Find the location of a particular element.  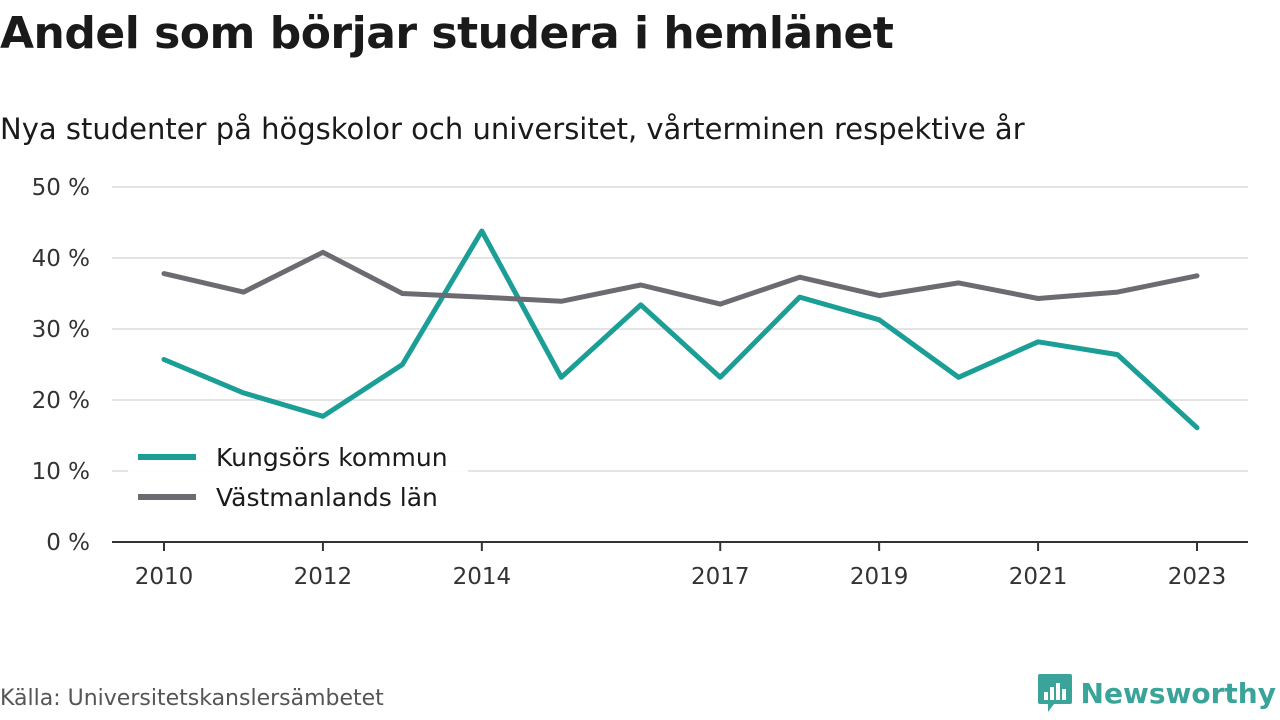

legend-label: Kungsörs kommun is located at coordinates (332, 457).